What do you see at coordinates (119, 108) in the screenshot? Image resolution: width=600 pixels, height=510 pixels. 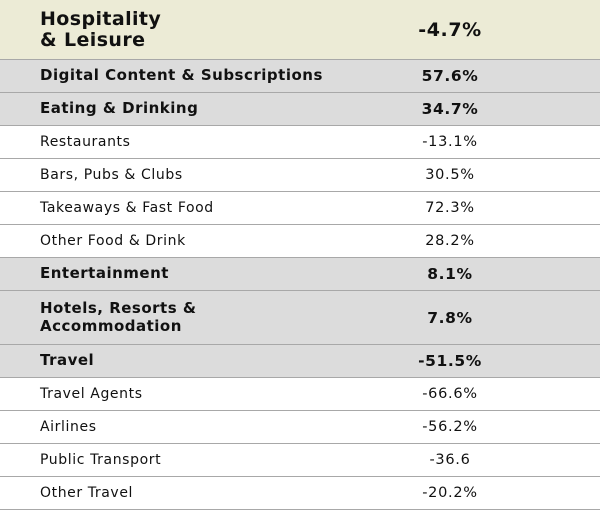 I see `row-label: Eating & Drinking` at bounding box center [119, 108].